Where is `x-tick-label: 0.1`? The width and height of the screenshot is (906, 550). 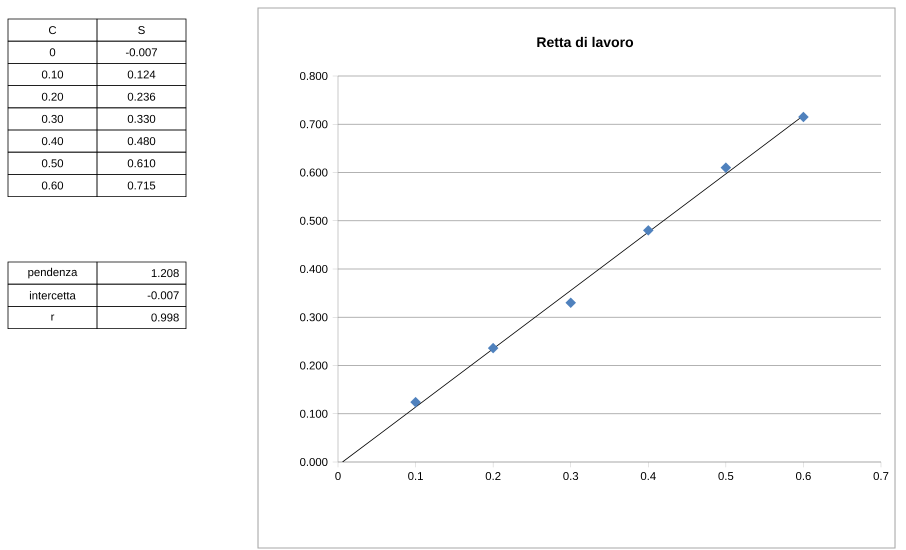
x-tick-label: 0.1 is located at coordinates (415, 476).